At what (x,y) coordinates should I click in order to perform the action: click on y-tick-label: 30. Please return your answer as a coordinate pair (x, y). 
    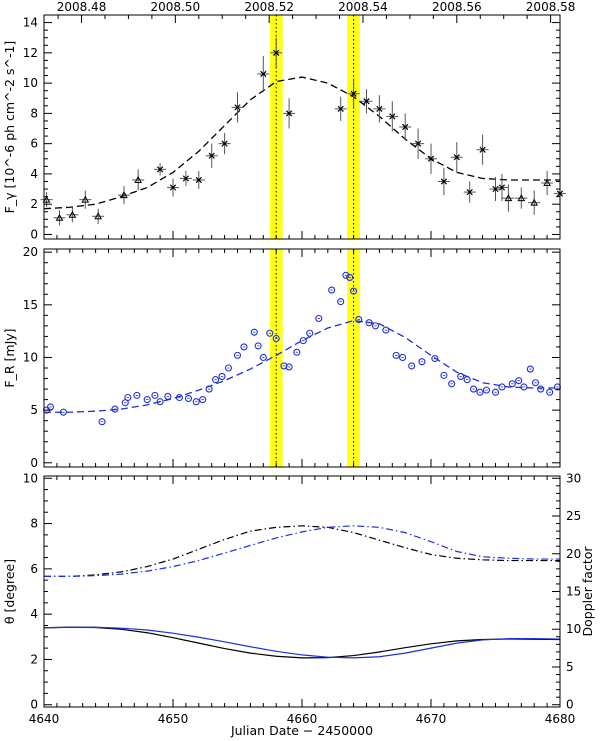
    Looking at the image, I should click on (573, 478).